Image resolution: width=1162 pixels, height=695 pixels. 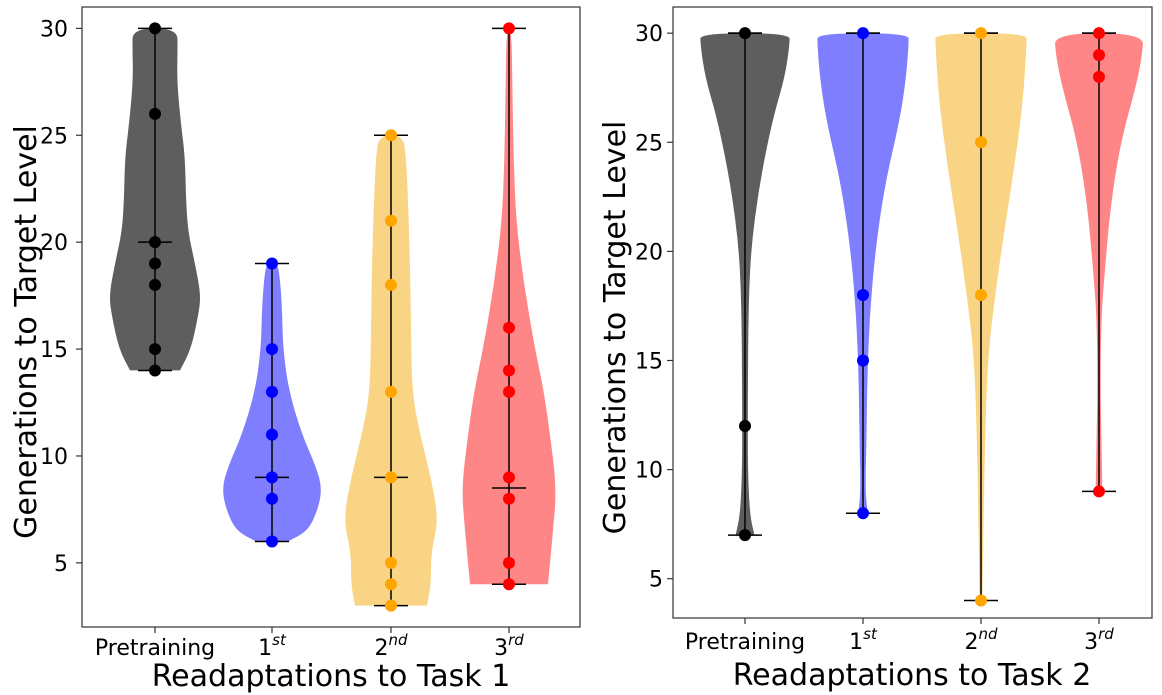 What do you see at coordinates (331, 676) in the screenshot?
I see `x-axis-label: Readaptations to Task 1` at bounding box center [331, 676].